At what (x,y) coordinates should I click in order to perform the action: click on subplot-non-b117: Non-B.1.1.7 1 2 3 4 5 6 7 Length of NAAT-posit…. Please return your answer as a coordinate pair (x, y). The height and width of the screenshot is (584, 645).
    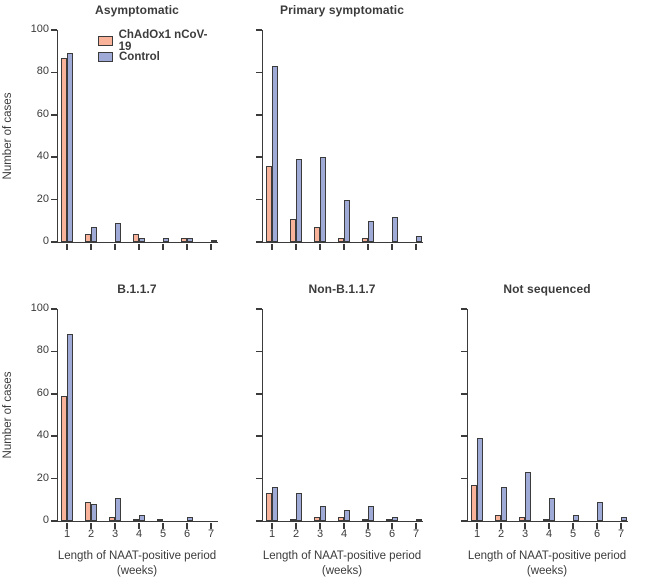
    Looking at the image, I should click on (339, 429).